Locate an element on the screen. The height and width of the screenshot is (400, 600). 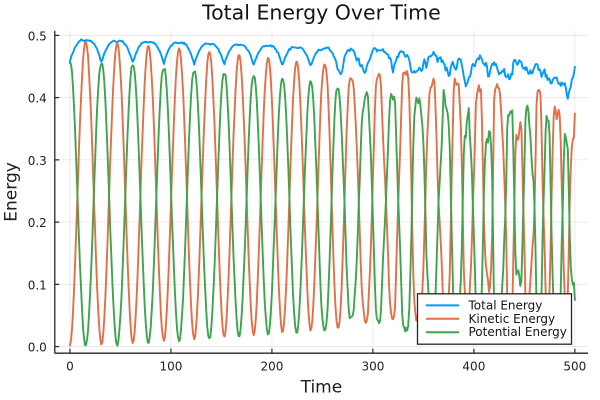
x-tick-label-0: 0 is located at coordinates (70, 366).